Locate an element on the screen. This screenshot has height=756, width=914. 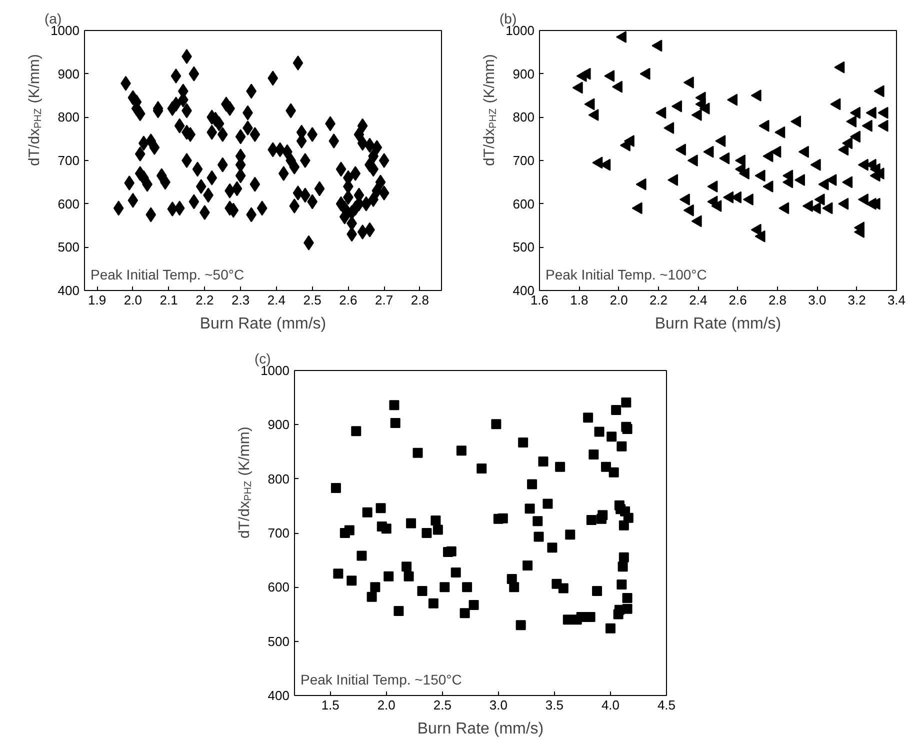
text: (b) is located at coordinates (508, 18).